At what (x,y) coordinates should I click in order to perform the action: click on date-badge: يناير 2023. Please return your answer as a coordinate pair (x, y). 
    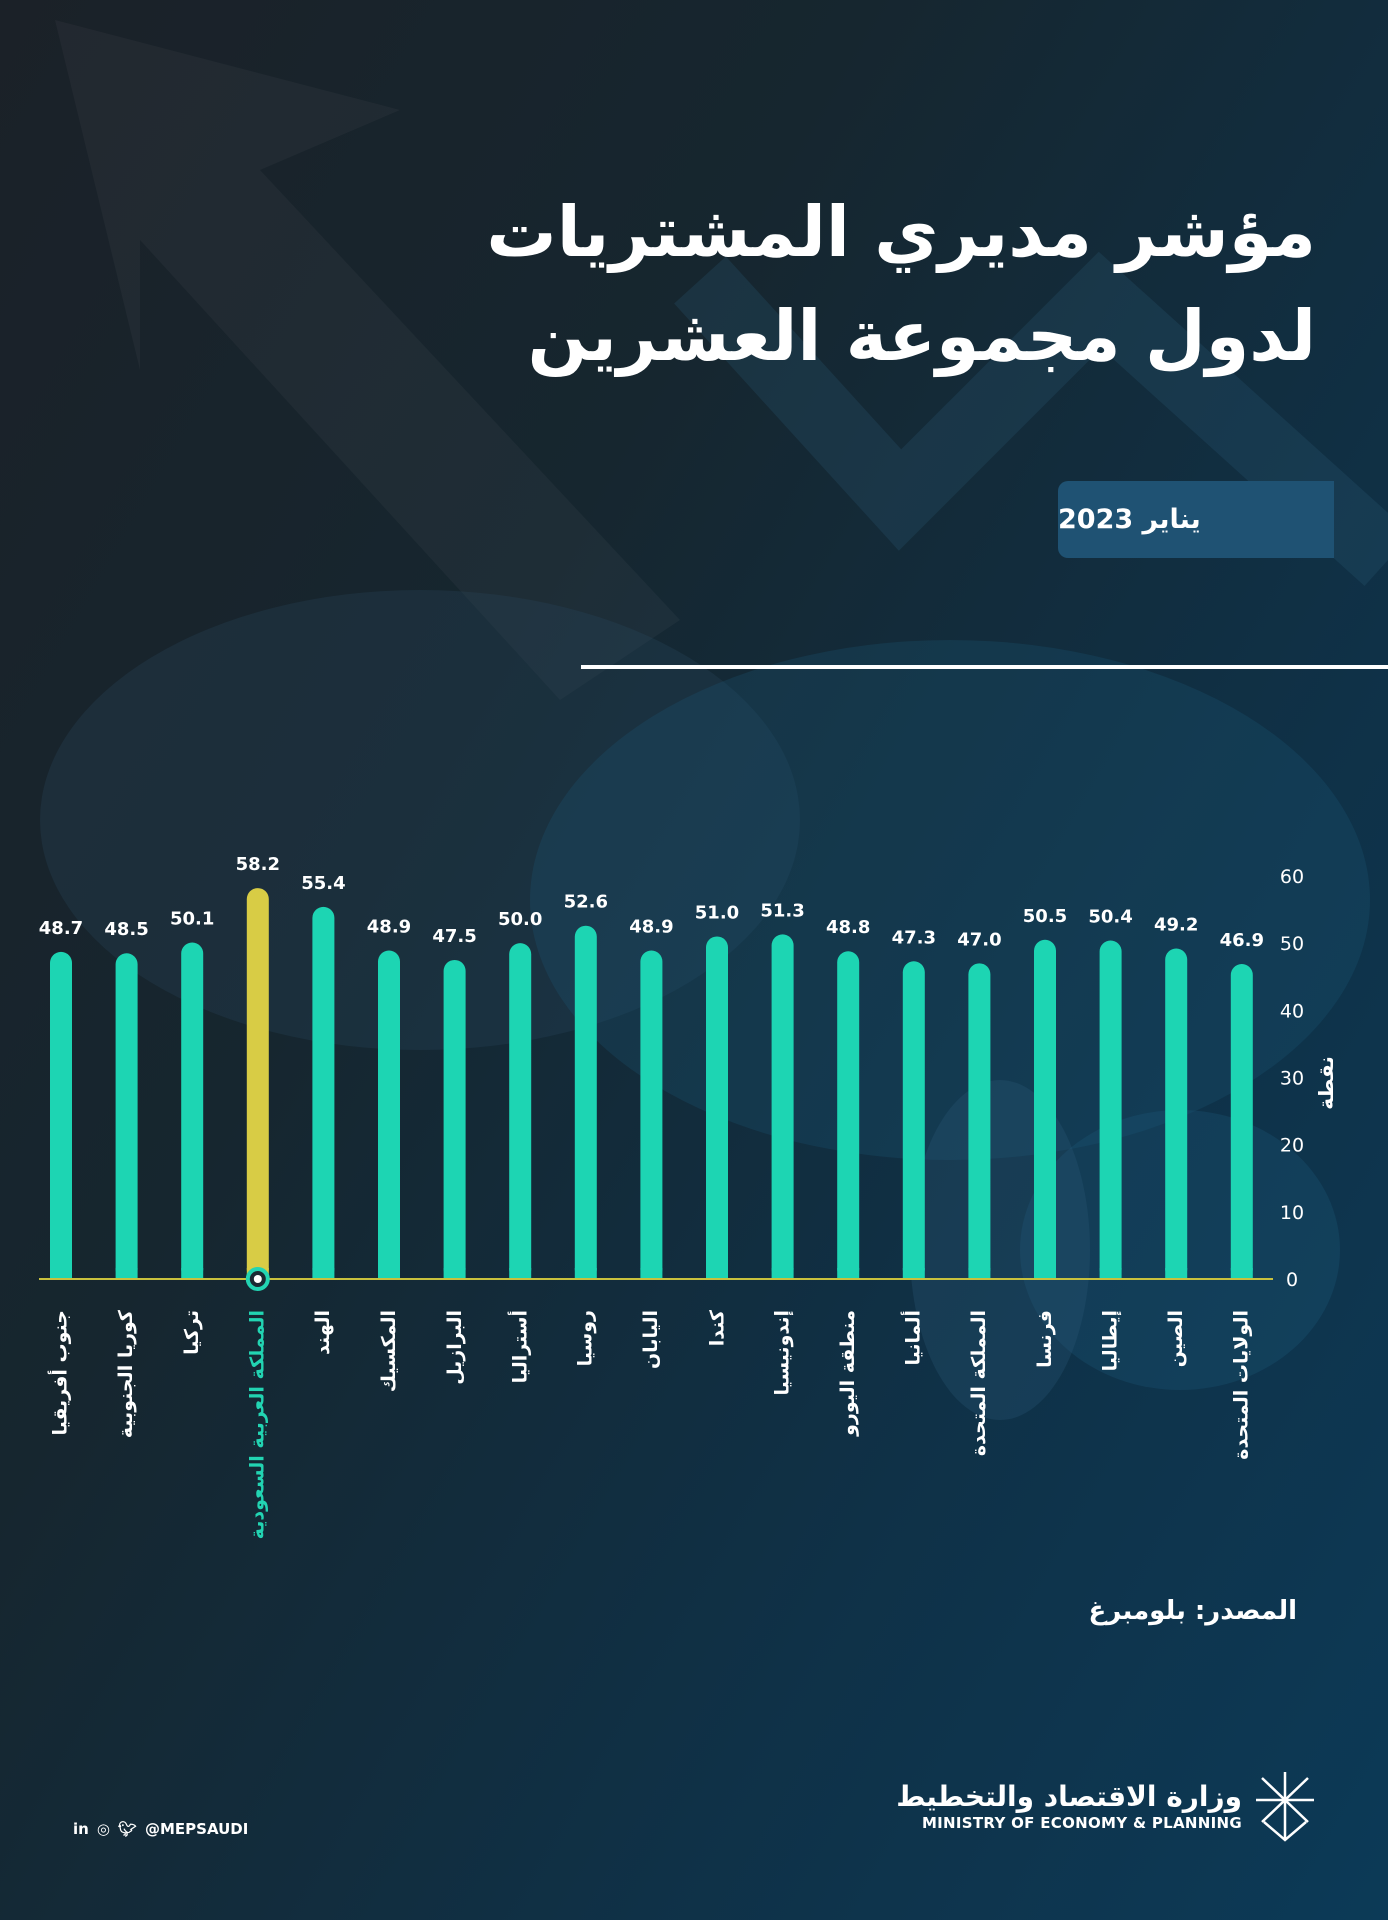
    Looking at the image, I should click on (1196, 519).